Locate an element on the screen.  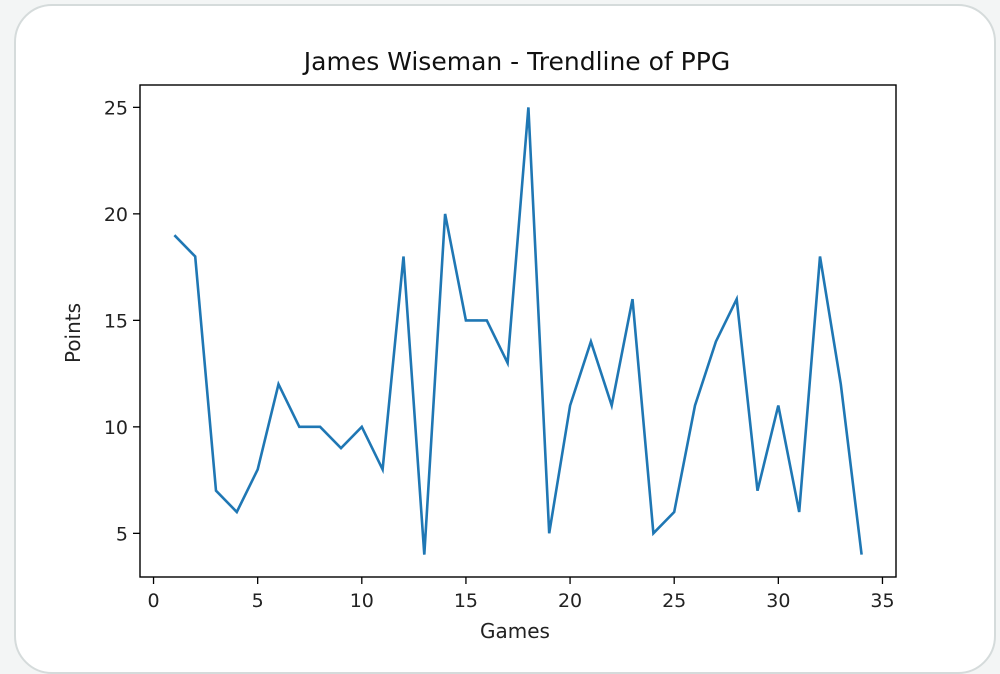
x-tick-label: 35 is located at coordinates (882, 601).